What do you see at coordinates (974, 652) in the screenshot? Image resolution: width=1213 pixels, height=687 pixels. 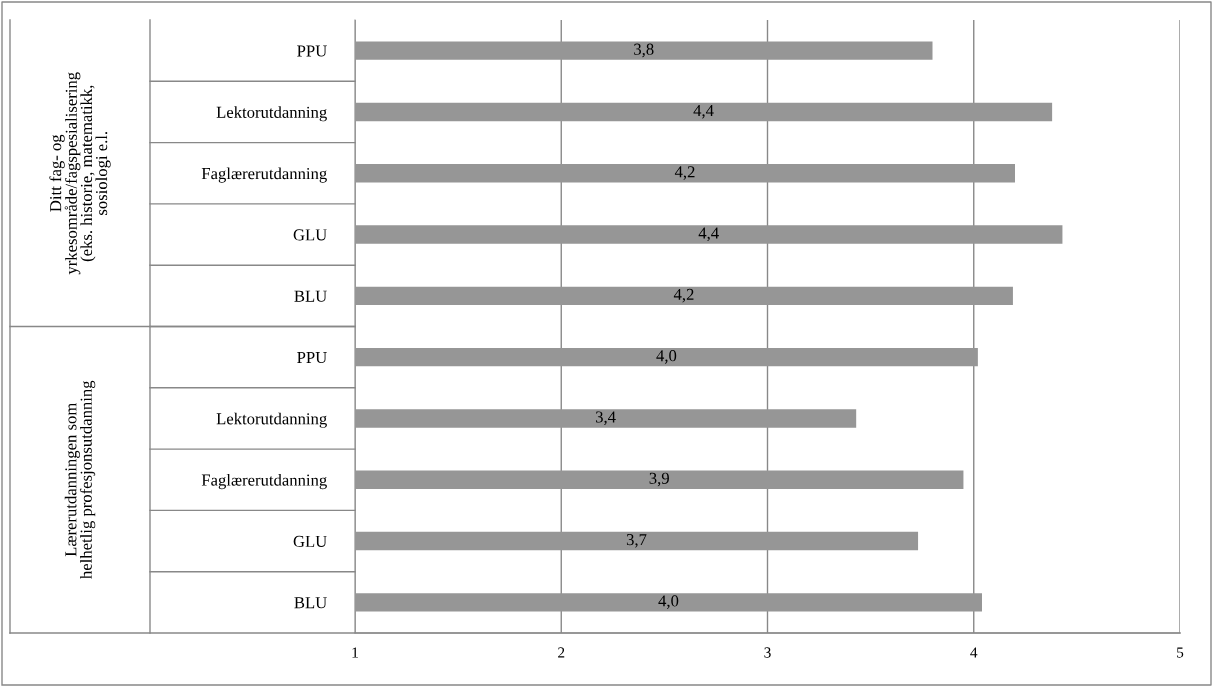 I see `x-tick-label: 4` at bounding box center [974, 652].